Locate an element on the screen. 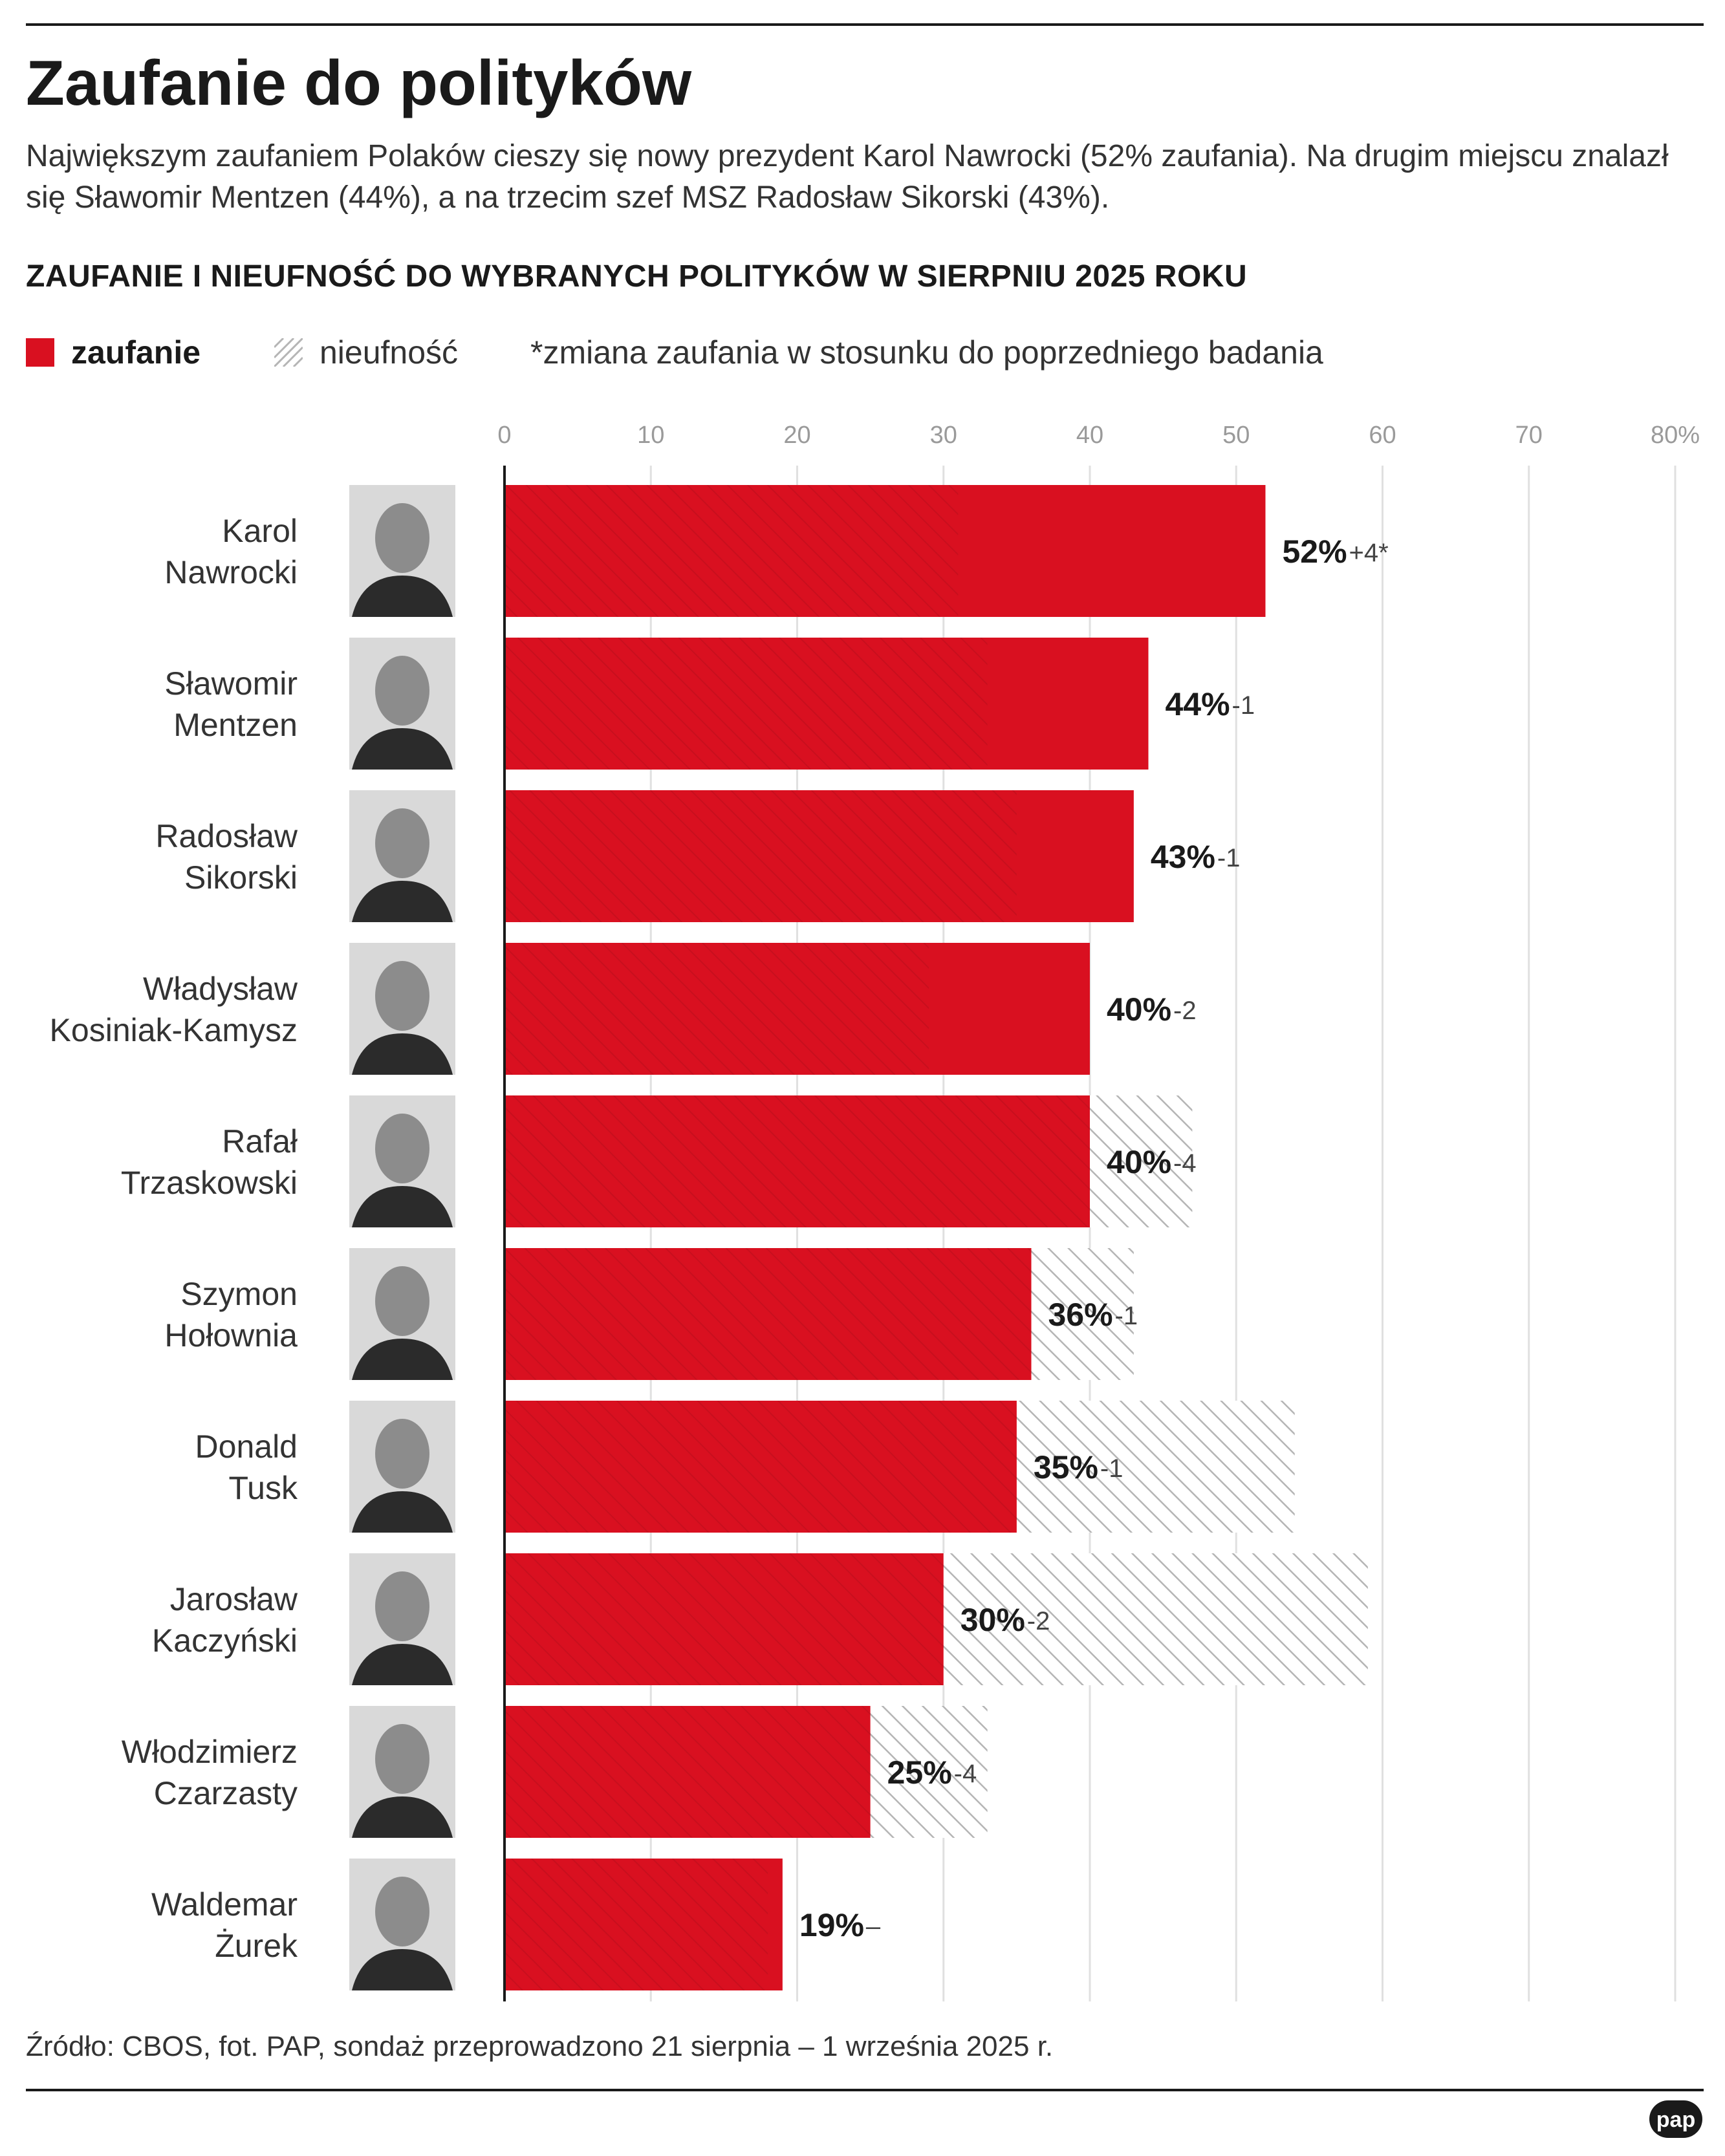 Image resolution: width=1725 pixels, height=2156 pixels. value-label: 36% is located at coordinates (1081, 1315).